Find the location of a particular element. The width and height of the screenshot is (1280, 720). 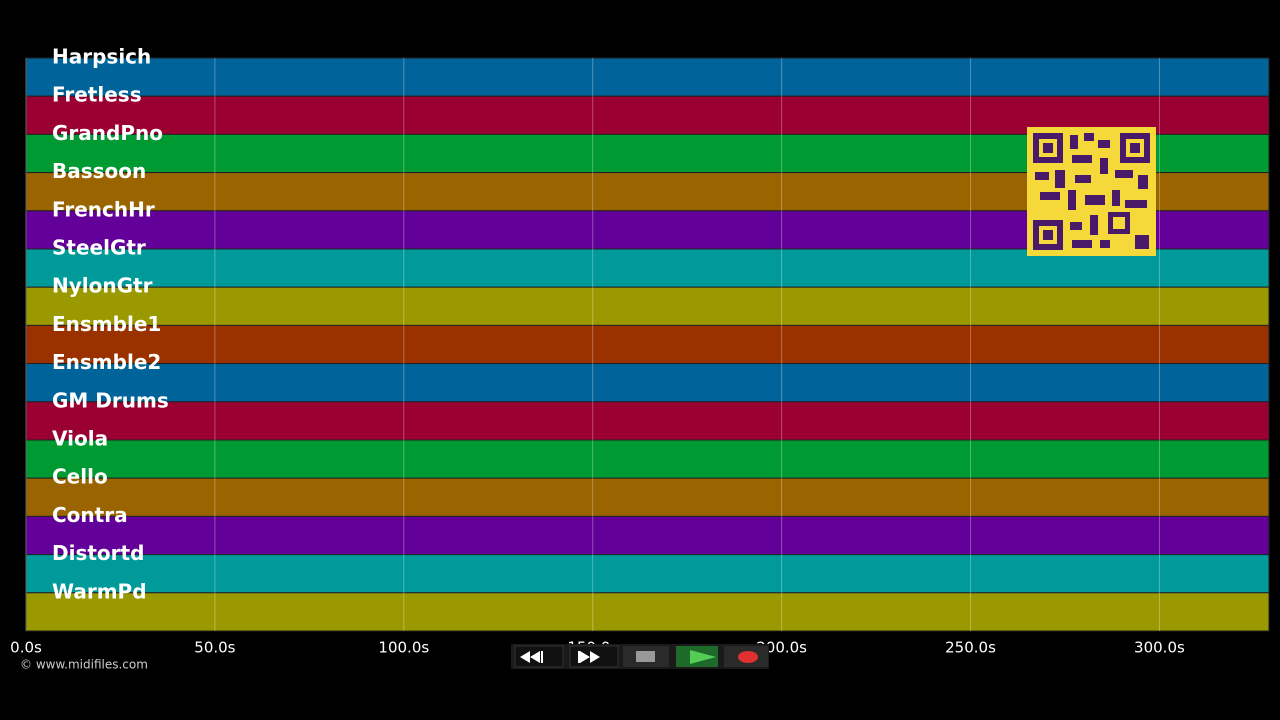

qr-code is located at coordinates (1091, 191).